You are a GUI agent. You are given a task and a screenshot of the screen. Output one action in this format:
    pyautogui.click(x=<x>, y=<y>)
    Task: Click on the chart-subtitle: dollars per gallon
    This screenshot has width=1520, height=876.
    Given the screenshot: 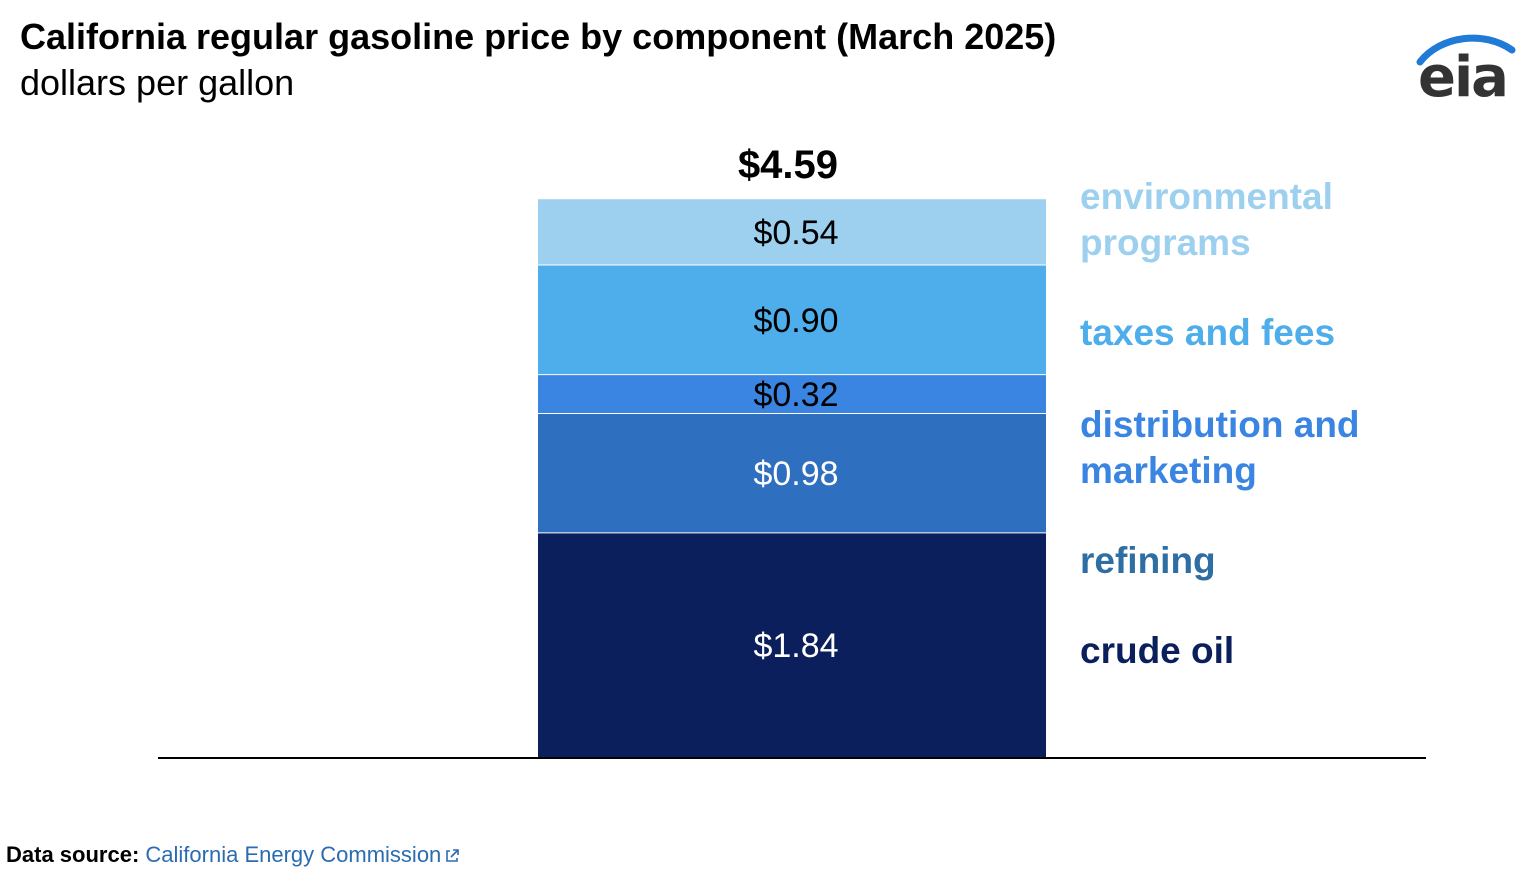 What is the action you would take?
    pyautogui.click(x=157, y=82)
    